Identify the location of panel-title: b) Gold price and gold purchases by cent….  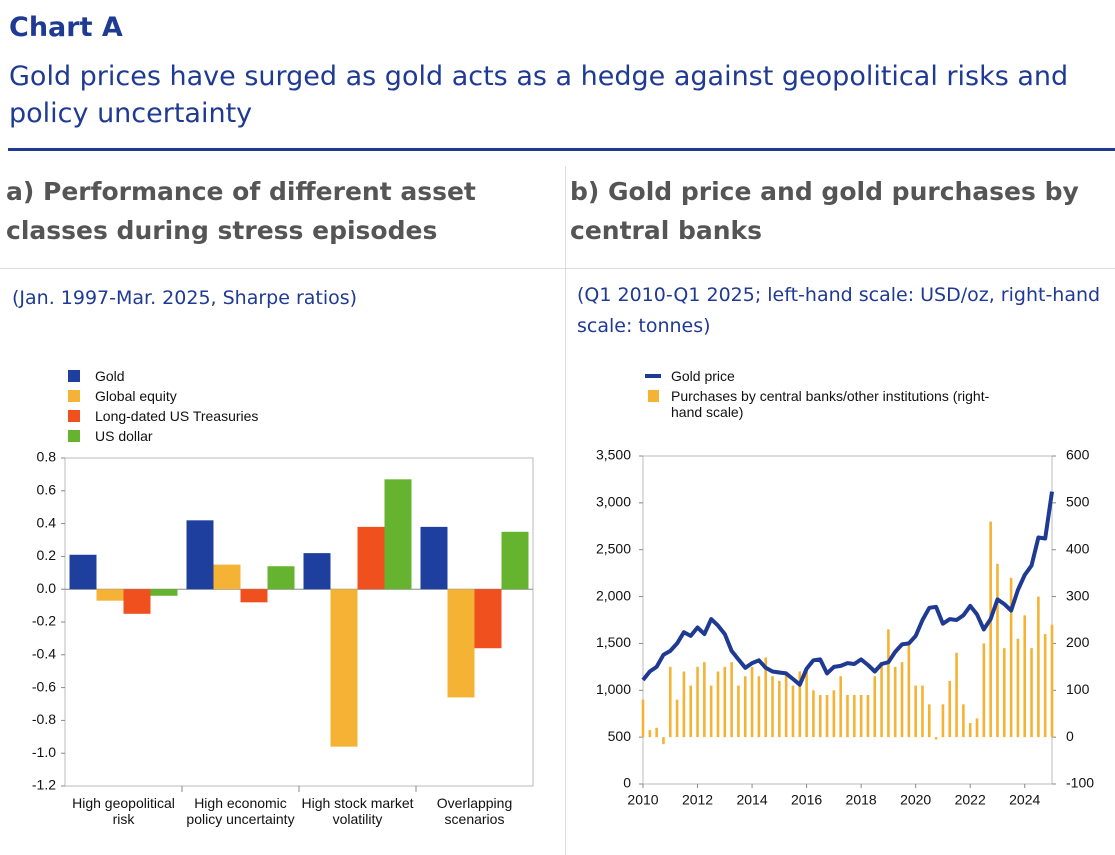
(824, 211).